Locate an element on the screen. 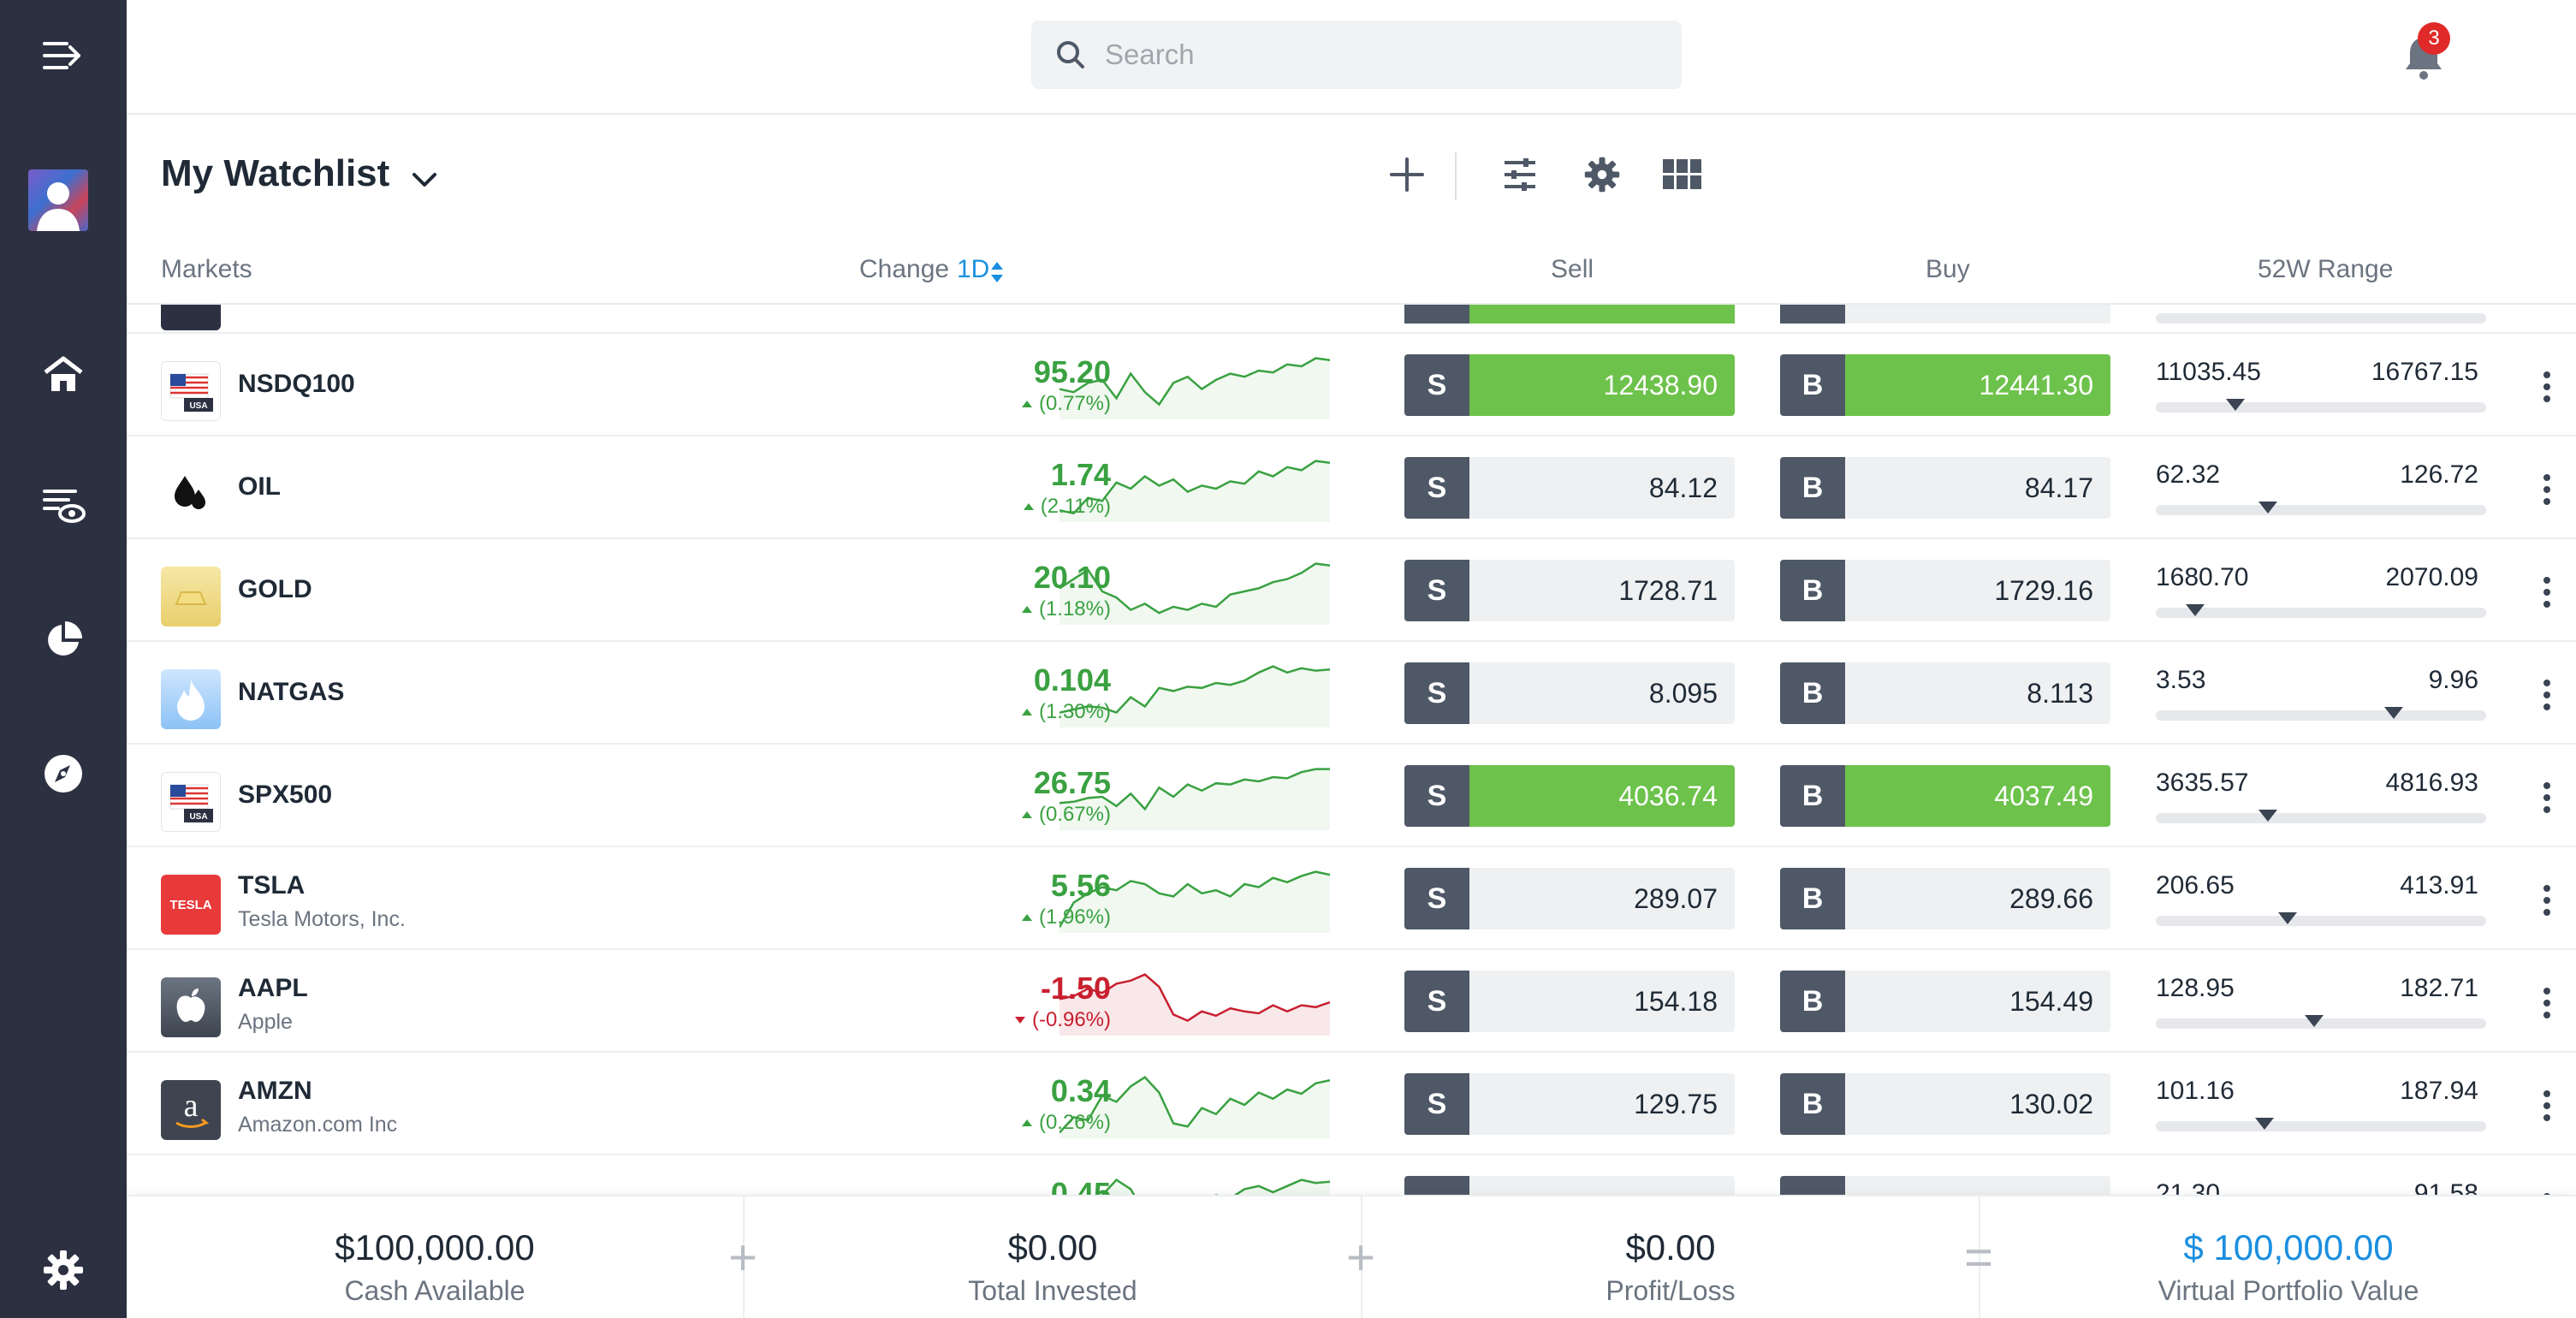 The width and height of the screenshot is (2576, 1318). range-high: 187.94 is located at coordinates (2439, 1091).